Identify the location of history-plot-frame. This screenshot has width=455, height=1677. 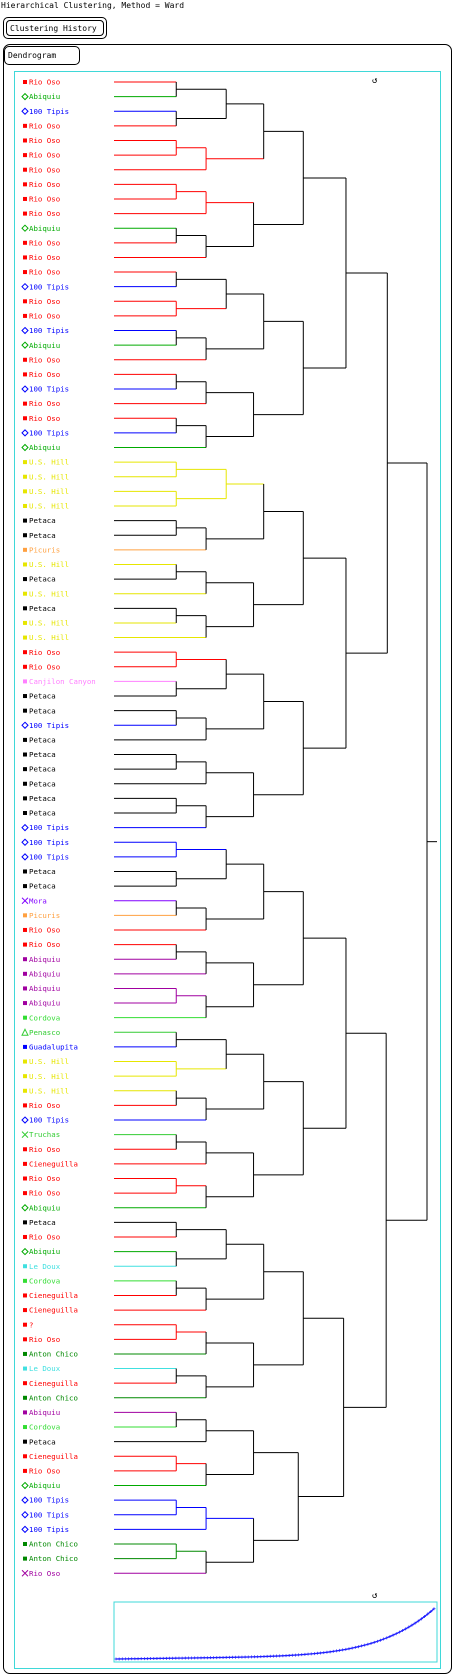
(275, 1632).